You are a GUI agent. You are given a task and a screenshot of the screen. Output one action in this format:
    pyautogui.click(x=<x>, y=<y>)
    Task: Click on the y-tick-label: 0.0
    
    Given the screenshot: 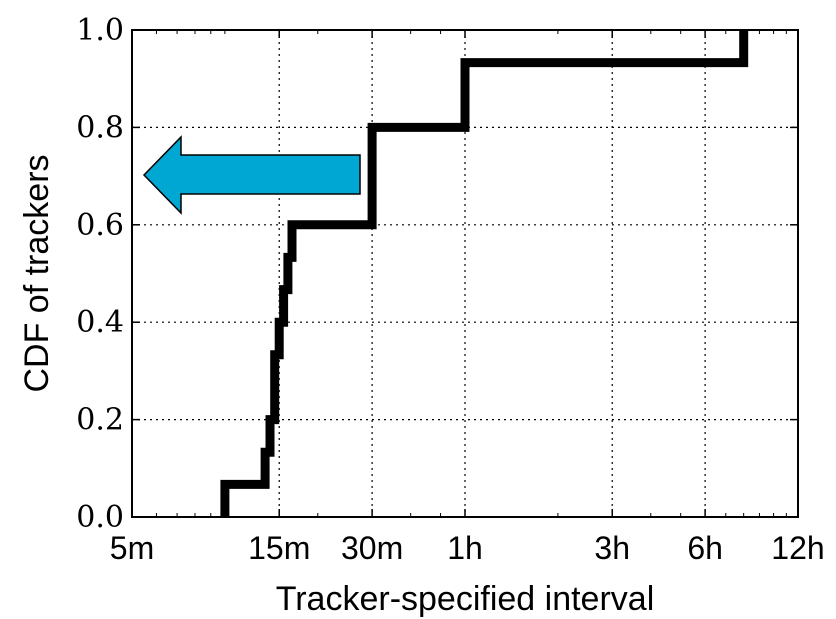 What is the action you would take?
    pyautogui.click(x=100, y=517)
    